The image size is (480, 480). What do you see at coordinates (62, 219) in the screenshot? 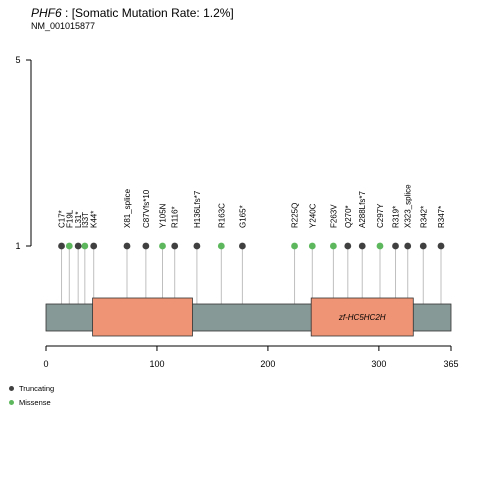
I see `mutation-label: C17*` at bounding box center [62, 219].